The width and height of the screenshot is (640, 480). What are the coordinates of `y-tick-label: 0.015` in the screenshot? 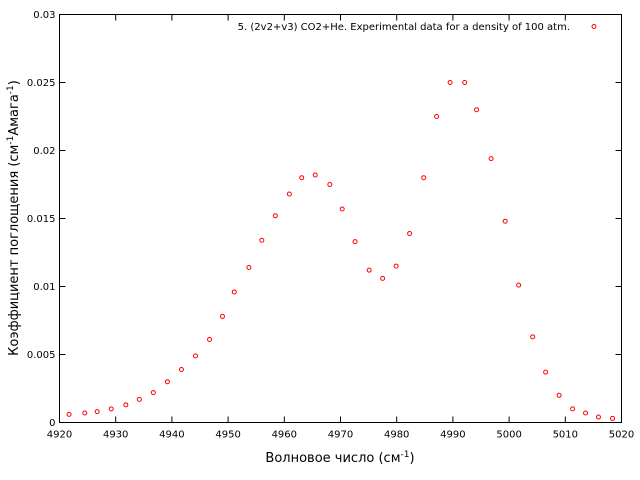 It's located at (41, 219).